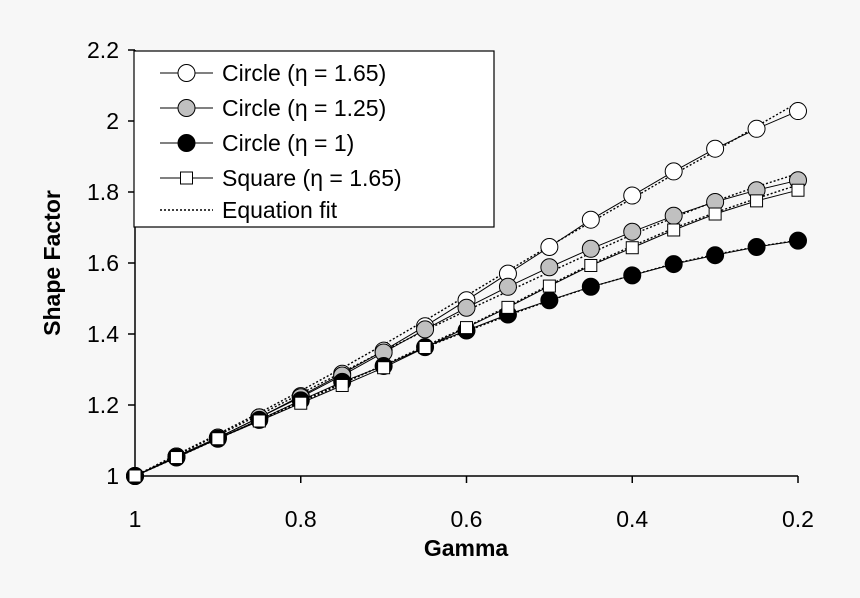 The image size is (860, 598). What do you see at coordinates (103, 192) in the screenshot?
I see `y-tick-label: 1.8` at bounding box center [103, 192].